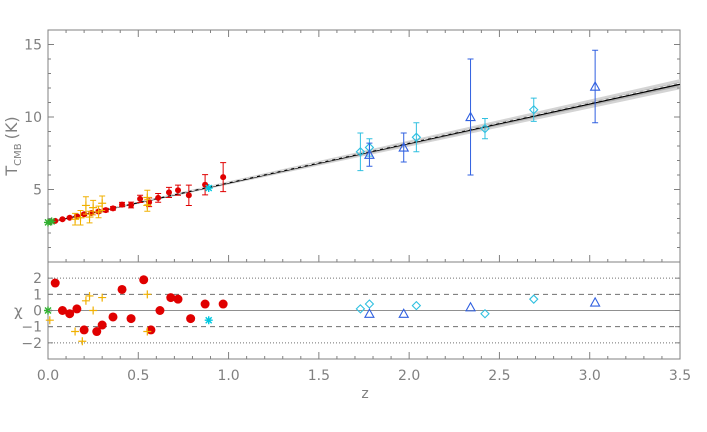 The height and width of the screenshot is (432, 707). I want to click on bottom-y-tick-label: −2, so click(31, 344).